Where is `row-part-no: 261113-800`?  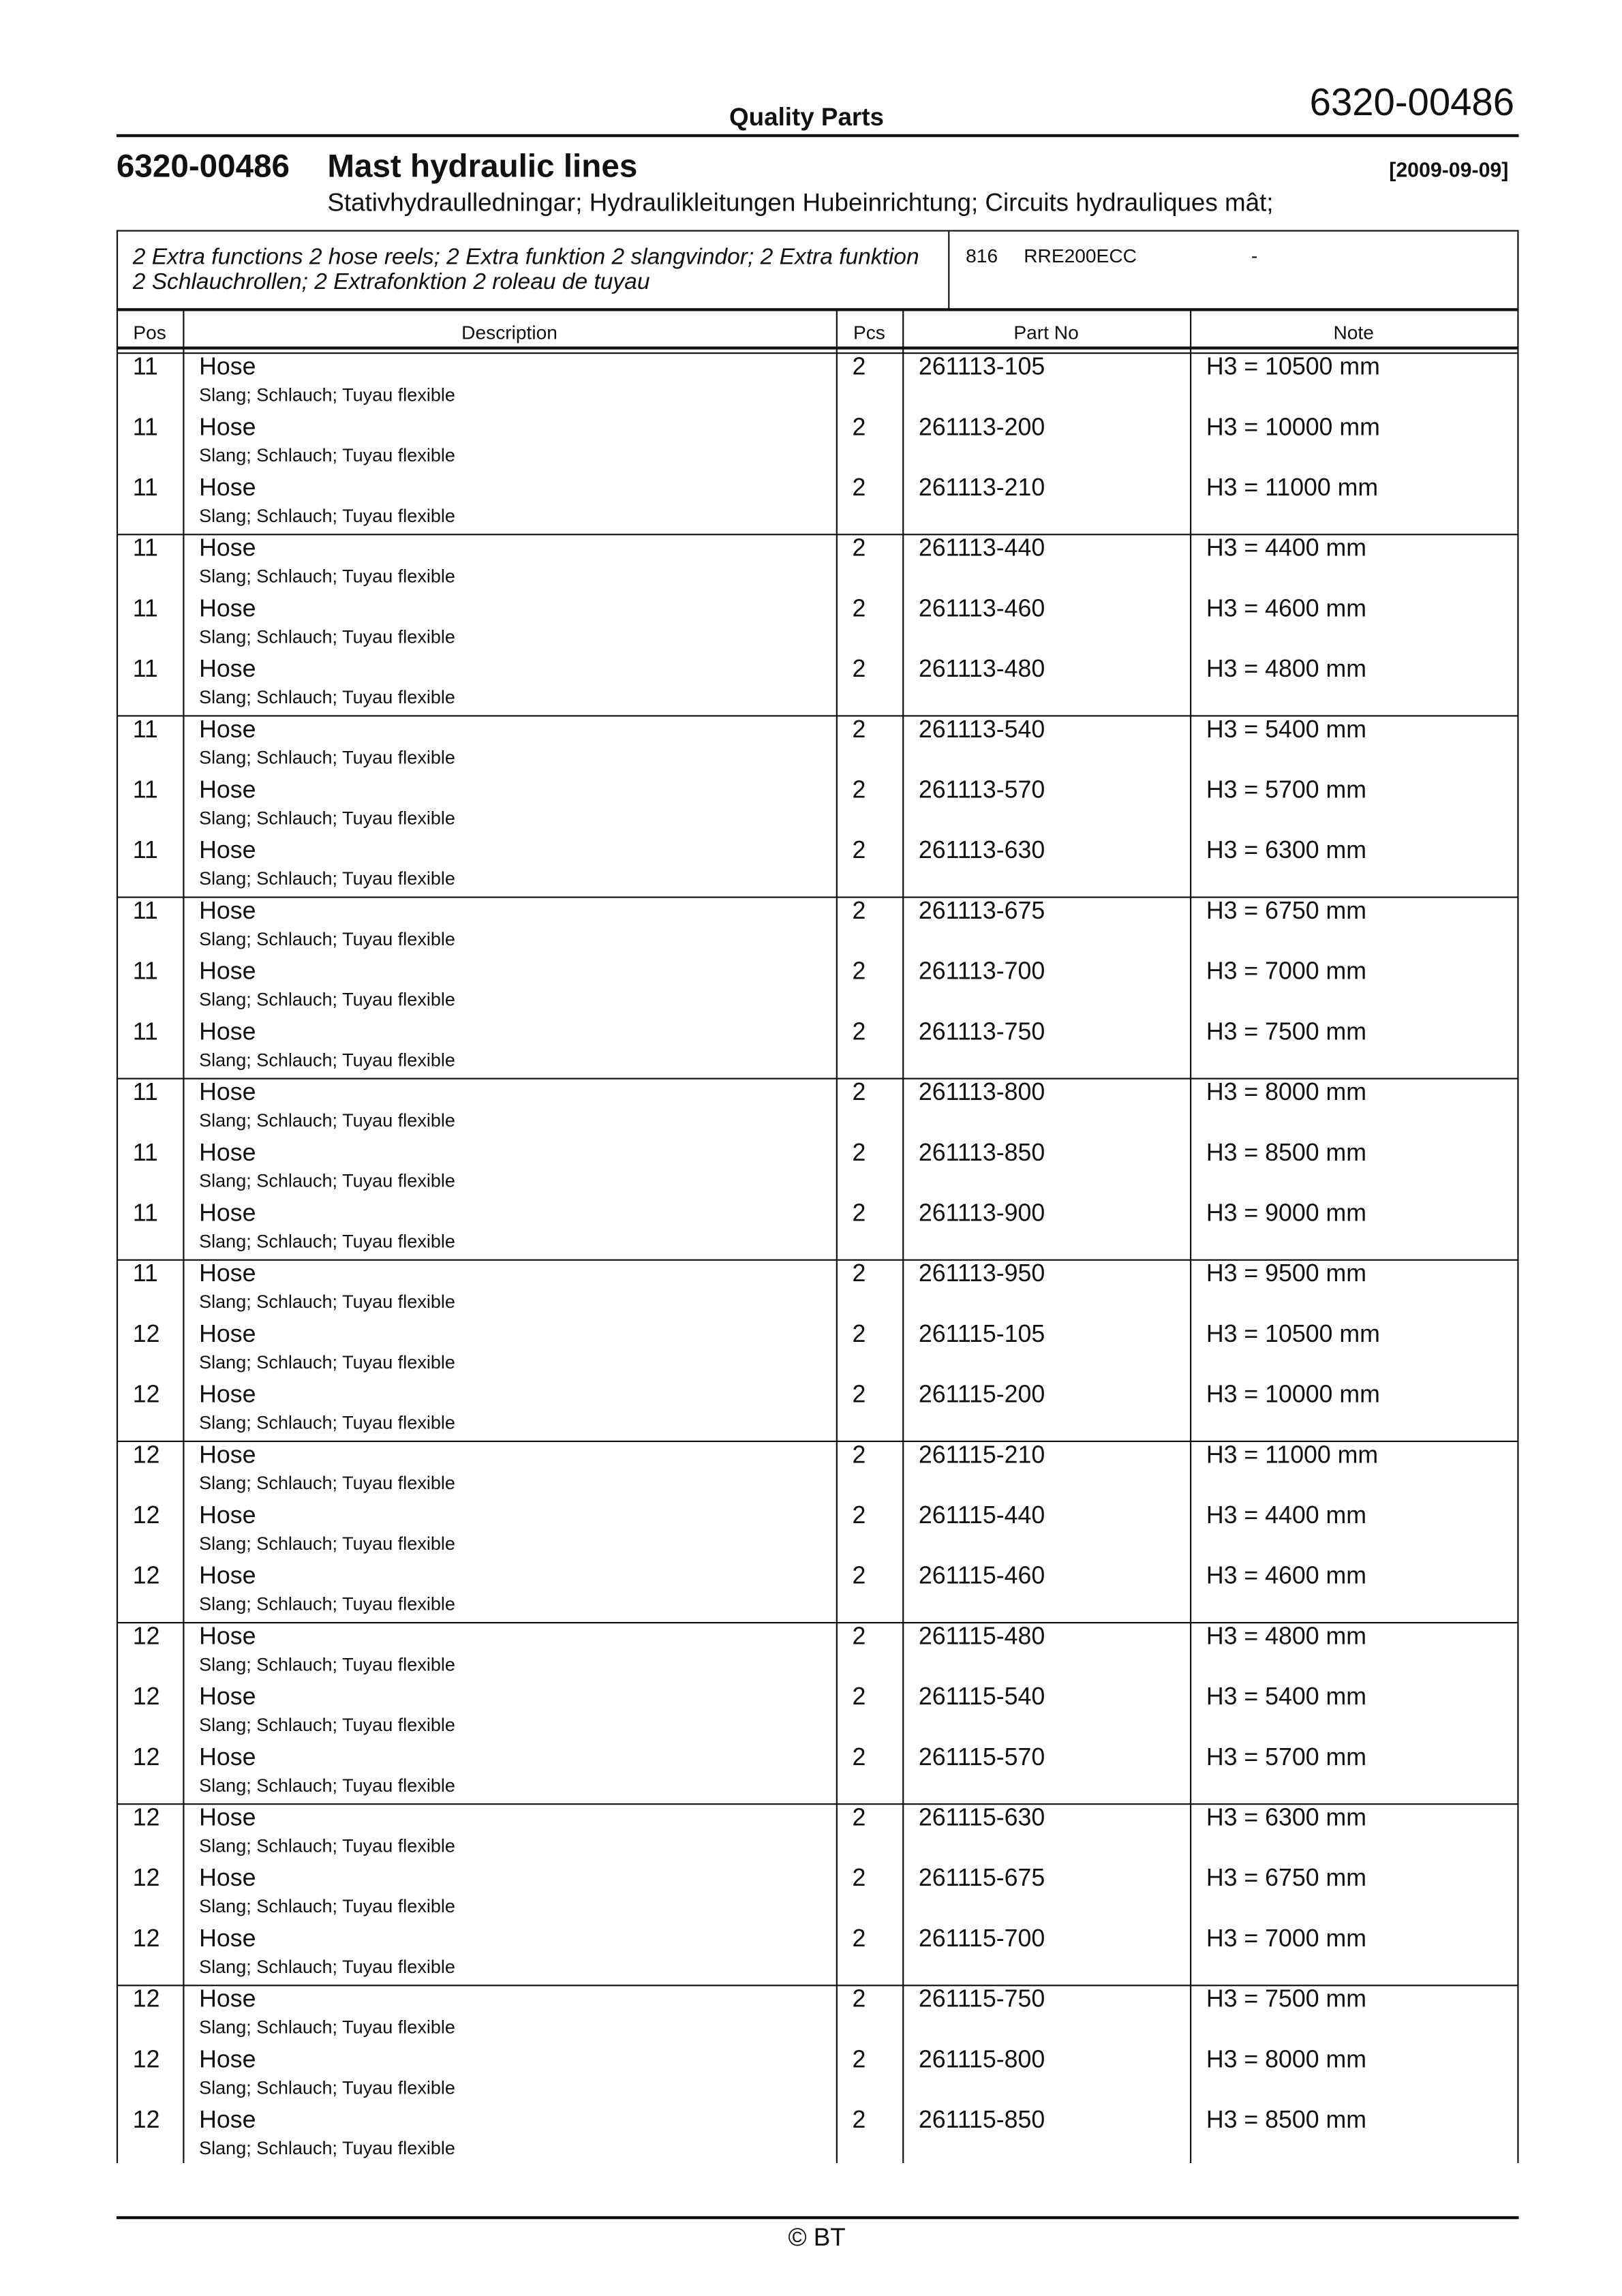
row-part-no: 261113-800 is located at coordinates (982, 1092).